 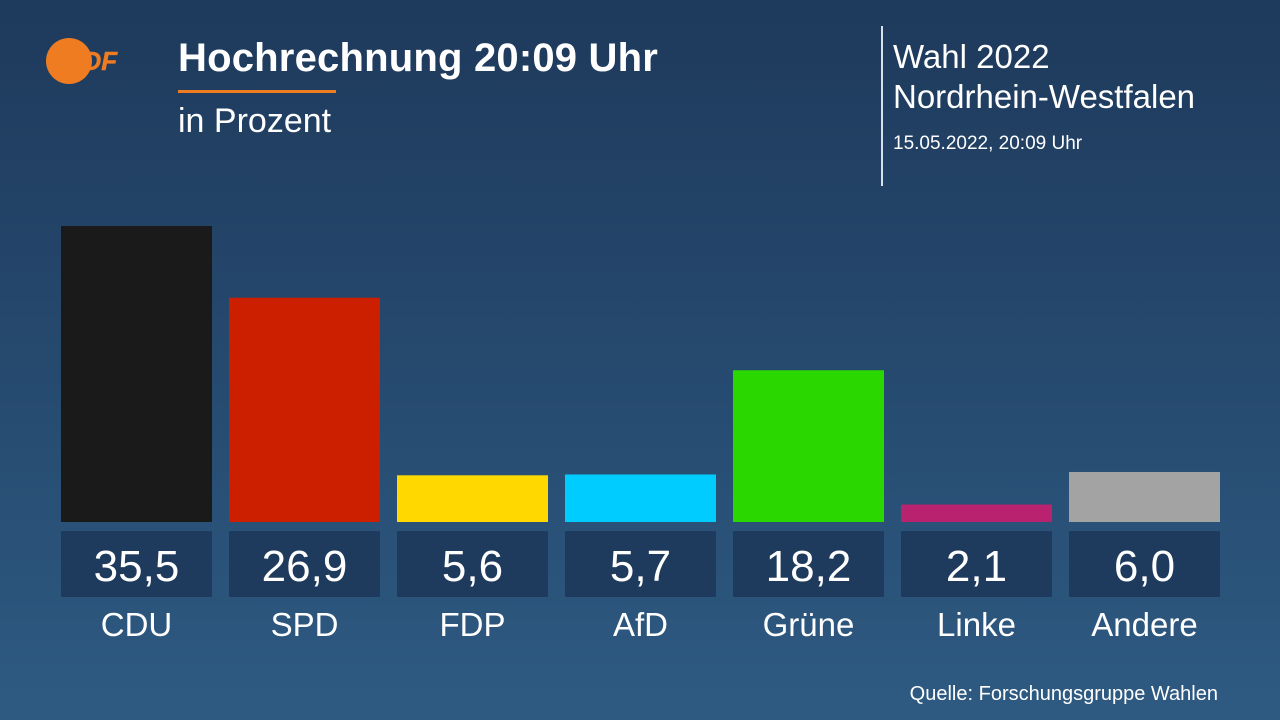 I want to click on title-underline, so click(x=257, y=91).